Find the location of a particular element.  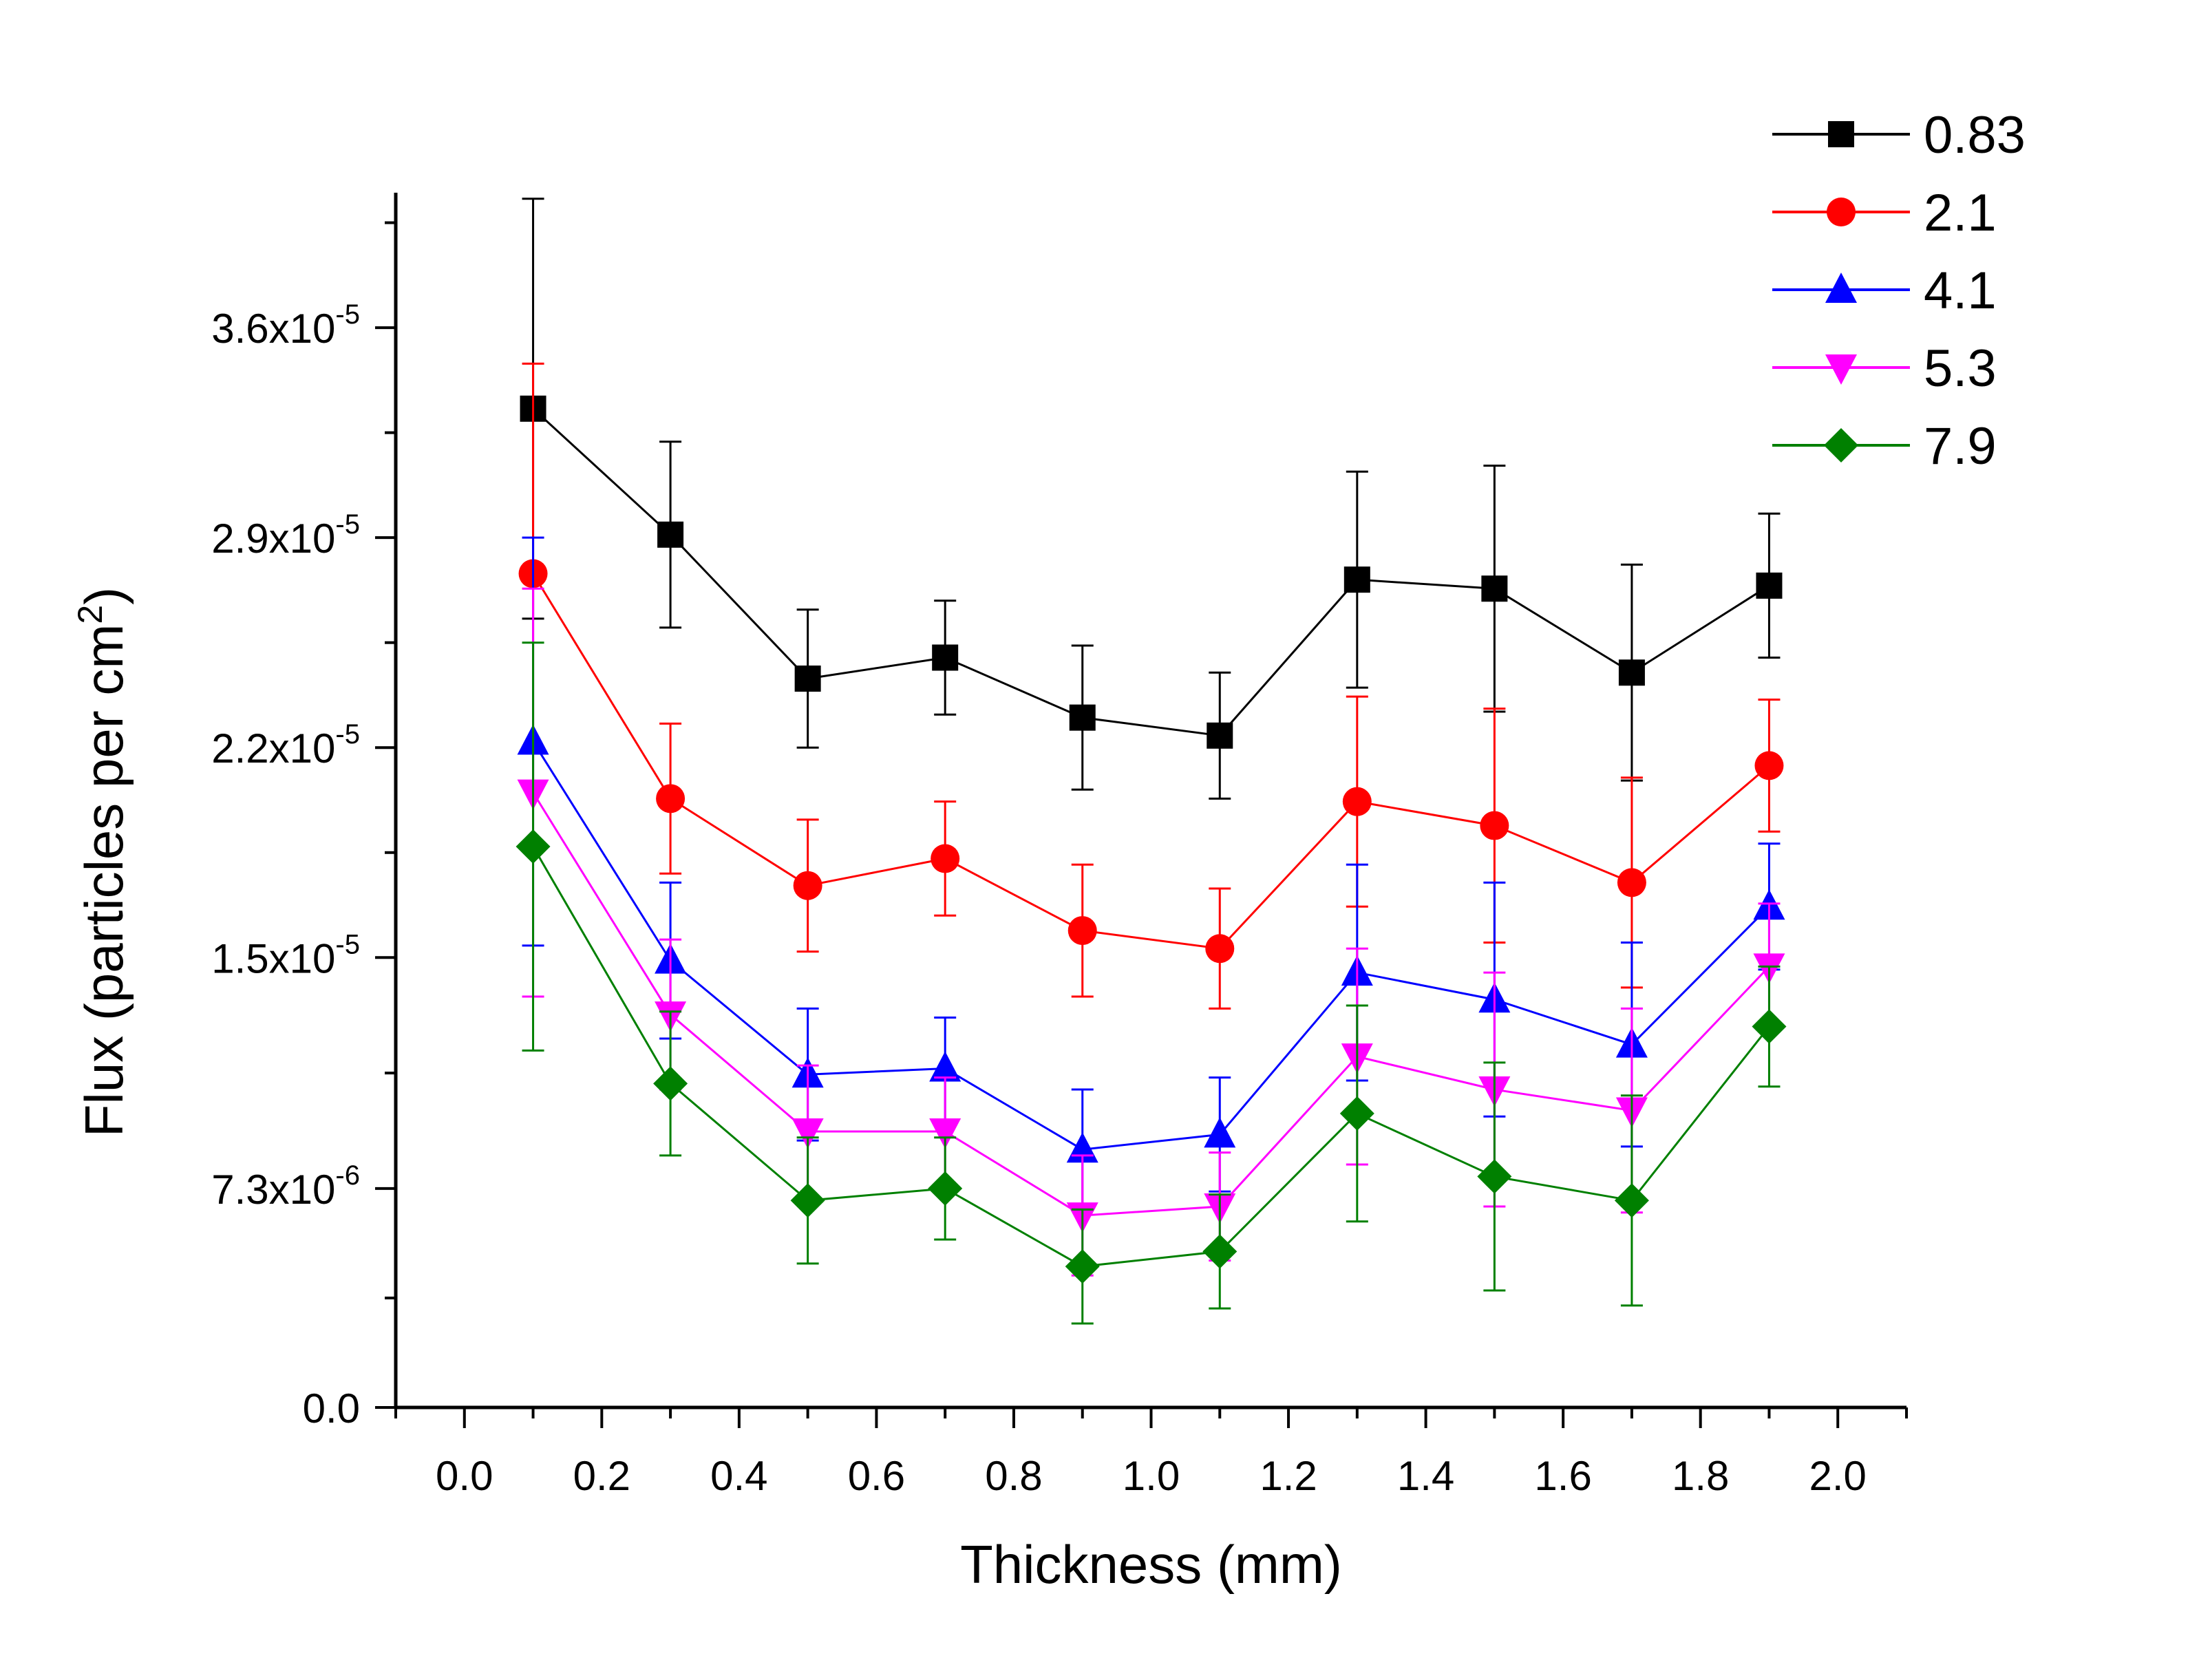

x-tick-label: 0.8 is located at coordinates (1013, 1476).